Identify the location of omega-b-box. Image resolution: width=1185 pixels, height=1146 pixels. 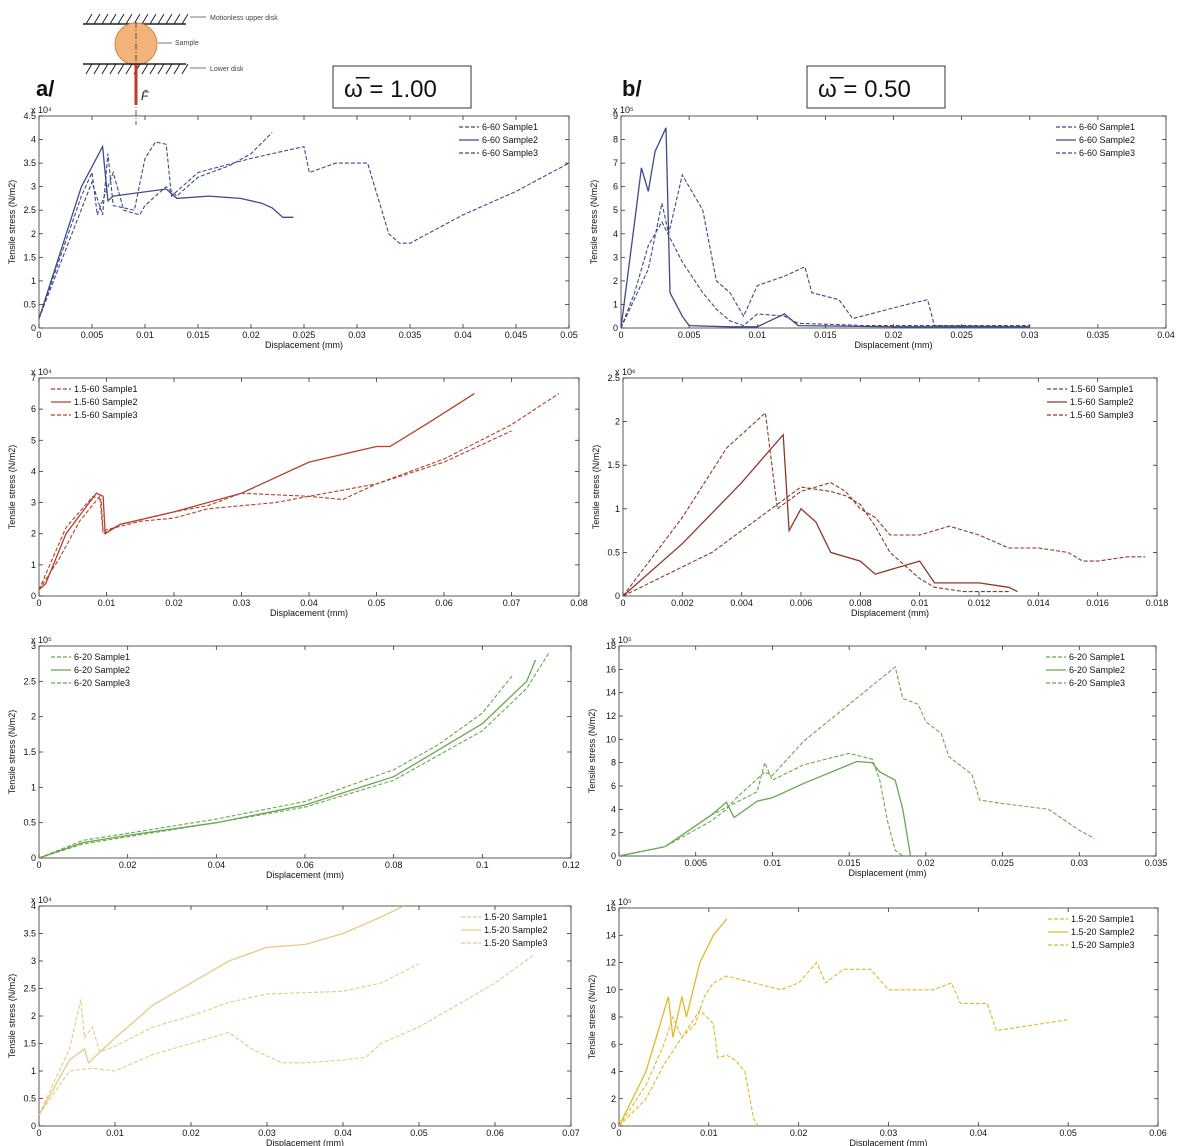
(876, 87).